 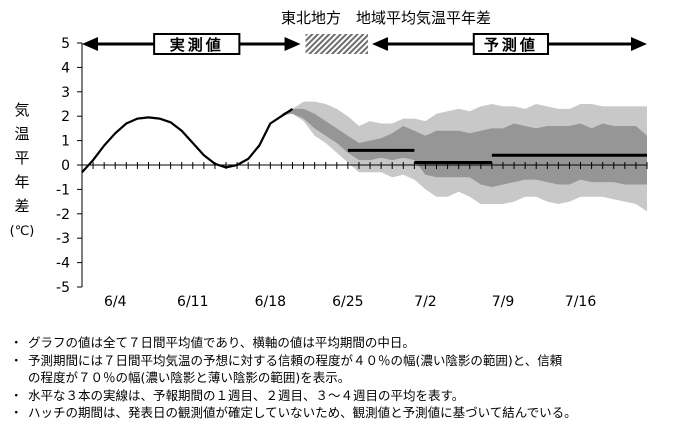 I want to click on forecast-period-label-box, so click(x=511, y=44).